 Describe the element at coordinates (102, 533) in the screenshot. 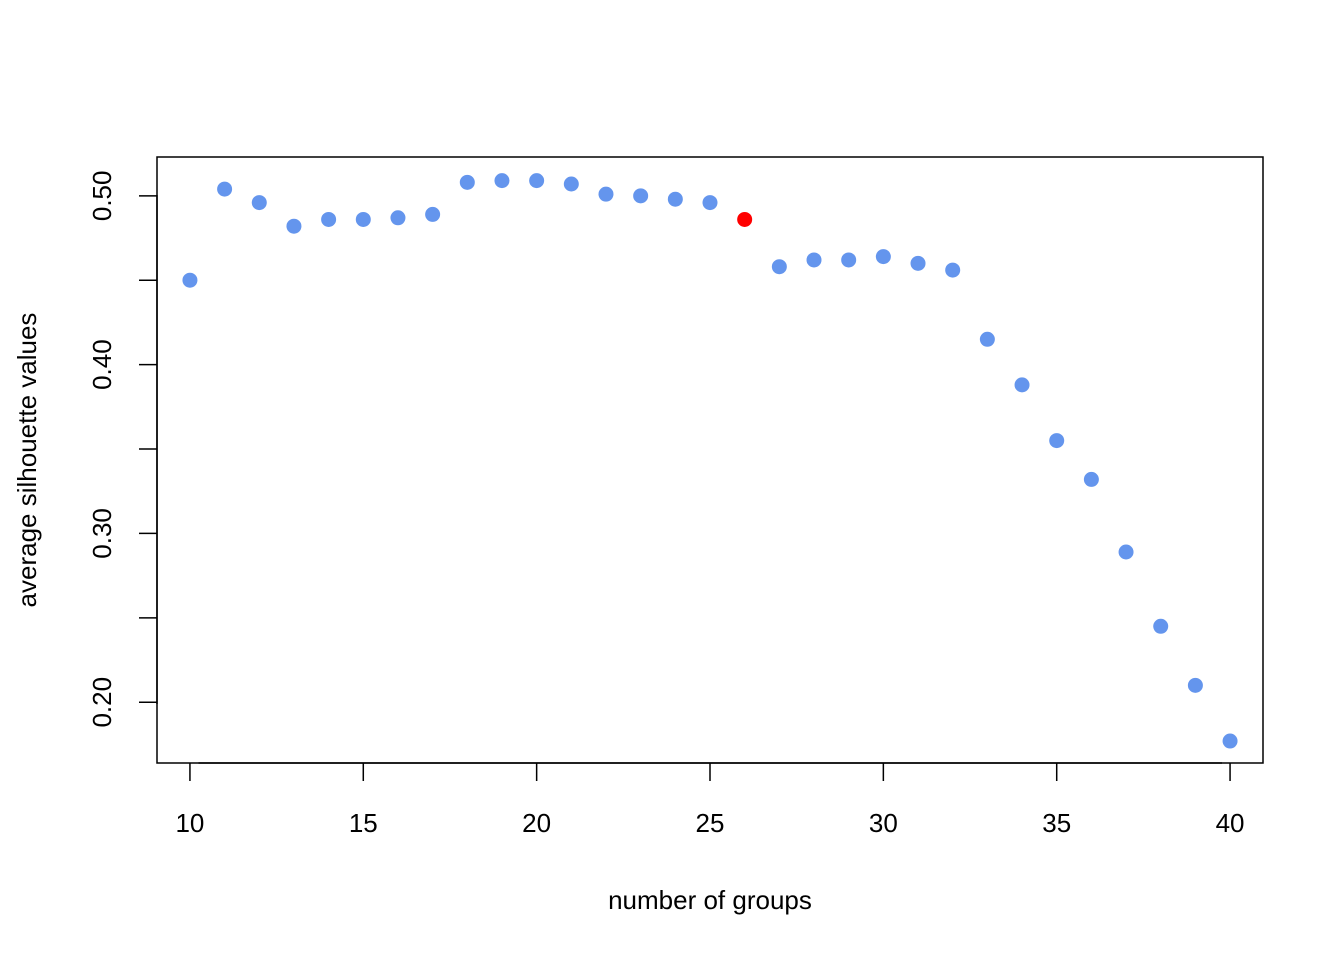

I see `y-tick-label: 0.30` at that location.